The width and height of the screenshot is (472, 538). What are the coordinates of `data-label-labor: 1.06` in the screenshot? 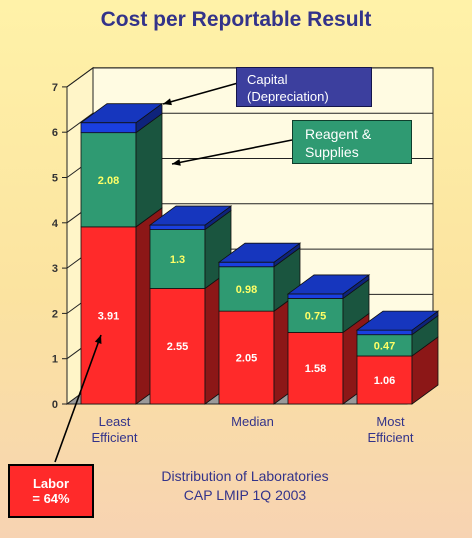 It's located at (384, 381).